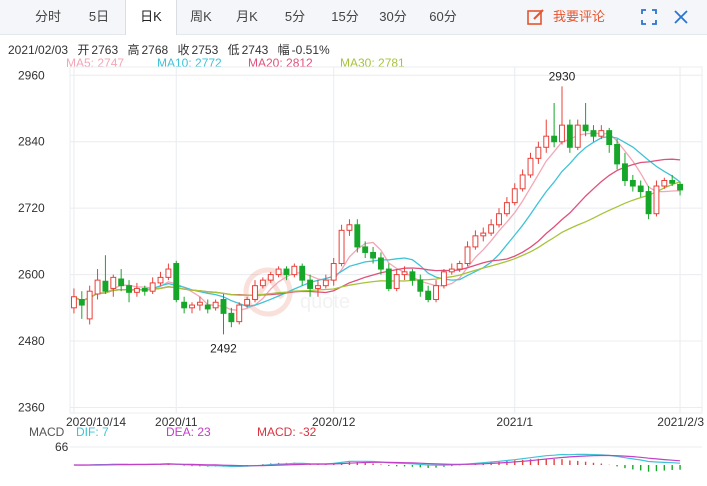 Image resolution: width=707 pixels, height=486 pixels. What do you see at coordinates (47, 16) in the screenshot?
I see `tab-intraday: 分时` at bounding box center [47, 16].